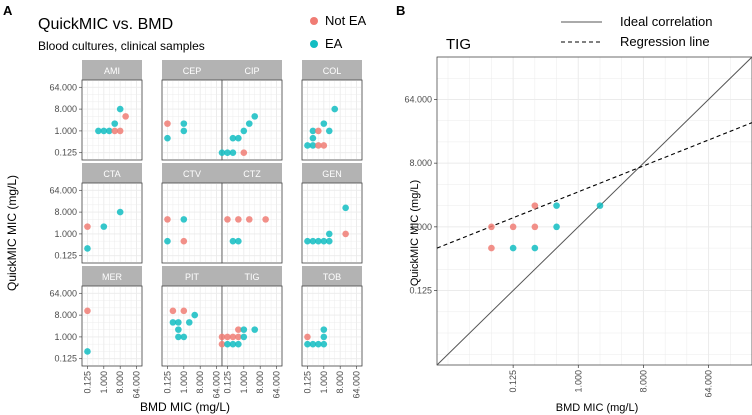 The image size is (752, 415). Describe the element at coordinates (332, 332) in the screenshot. I see `facet-tob: TOB 0.125 1.000 8.000 64.000` at that location.